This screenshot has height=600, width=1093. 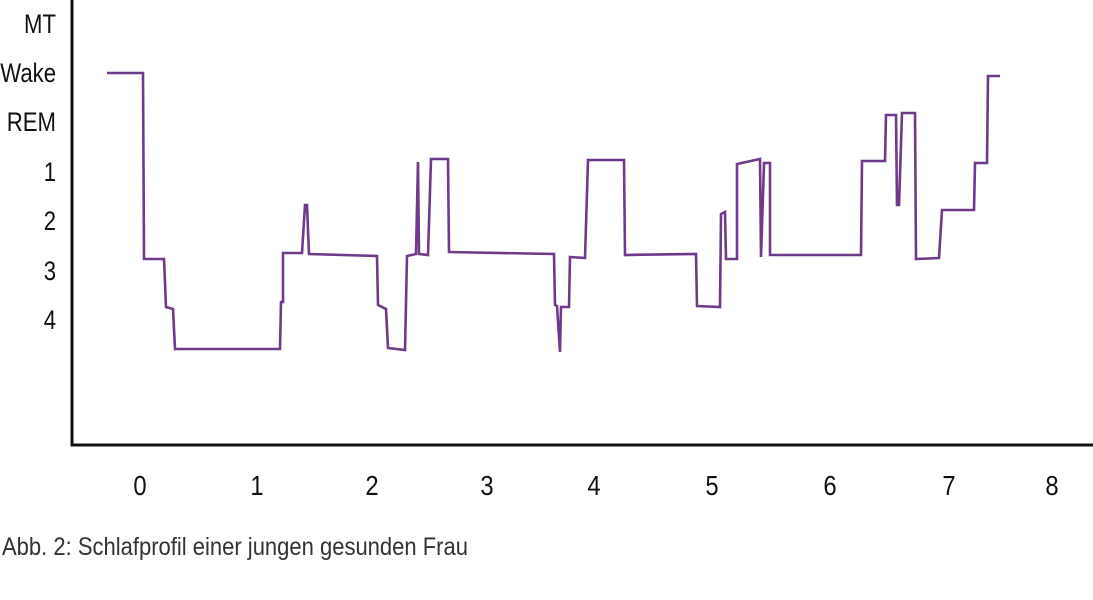 What do you see at coordinates (49, 320) in the screenshot?
I see `y-label-stage-4: 4` at bounding box center [49, 320].